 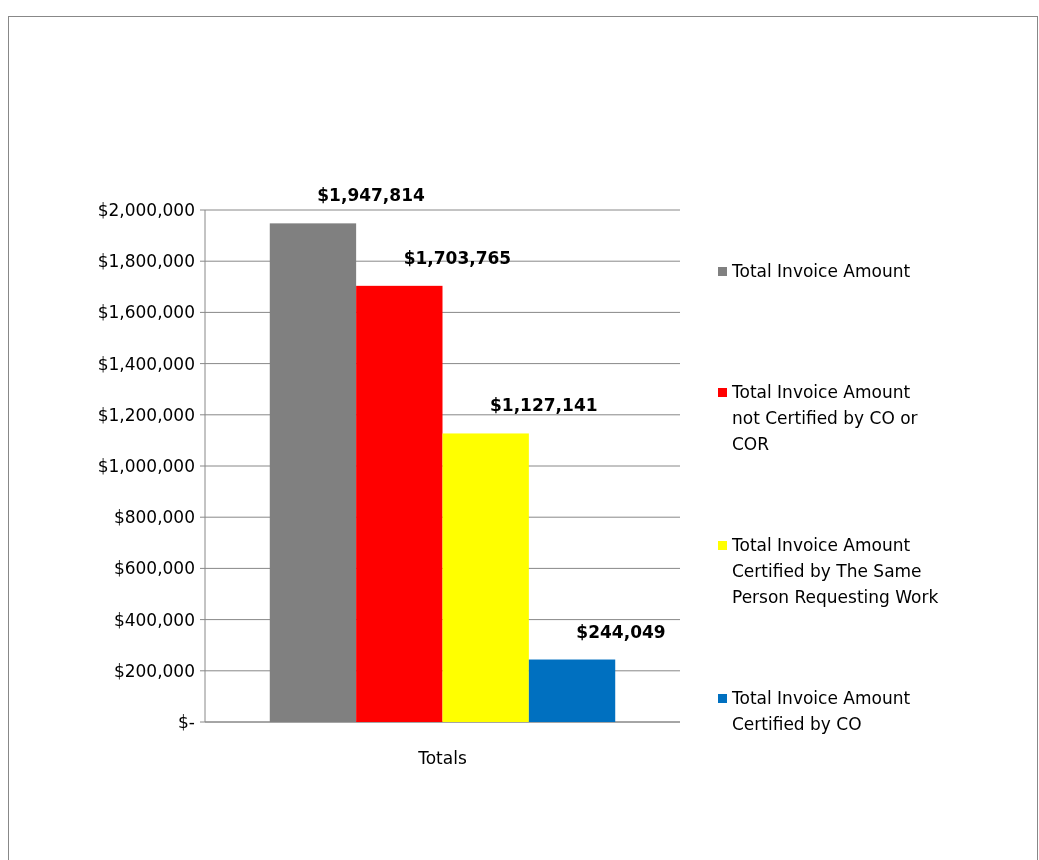 I want to click on legend-label: Total Invoice Amount not Certified by CO or COR, so click(x=824, y=418).